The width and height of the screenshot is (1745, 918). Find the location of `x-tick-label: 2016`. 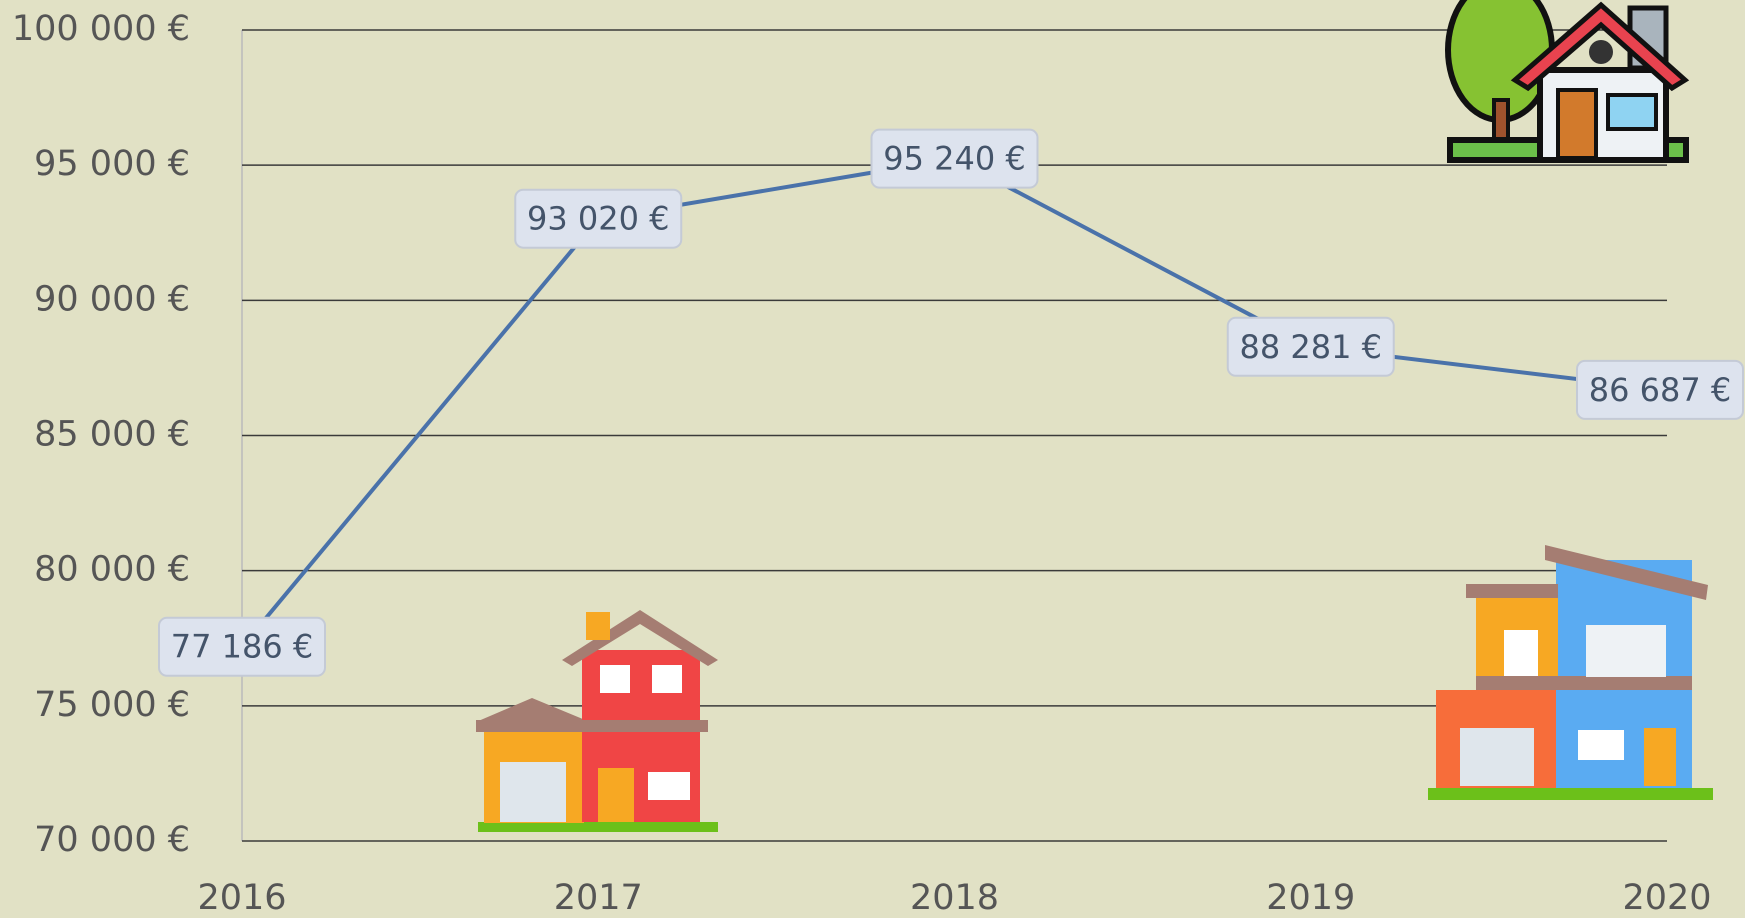

x-tick-label: 2016 is located at coordinates (241, 898).